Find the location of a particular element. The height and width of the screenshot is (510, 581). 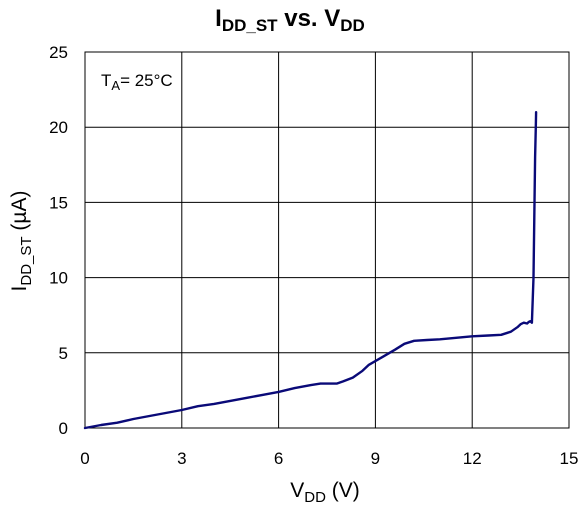

y-axis-label: IDD_ST (µA) is located at coordinates (21, 241).